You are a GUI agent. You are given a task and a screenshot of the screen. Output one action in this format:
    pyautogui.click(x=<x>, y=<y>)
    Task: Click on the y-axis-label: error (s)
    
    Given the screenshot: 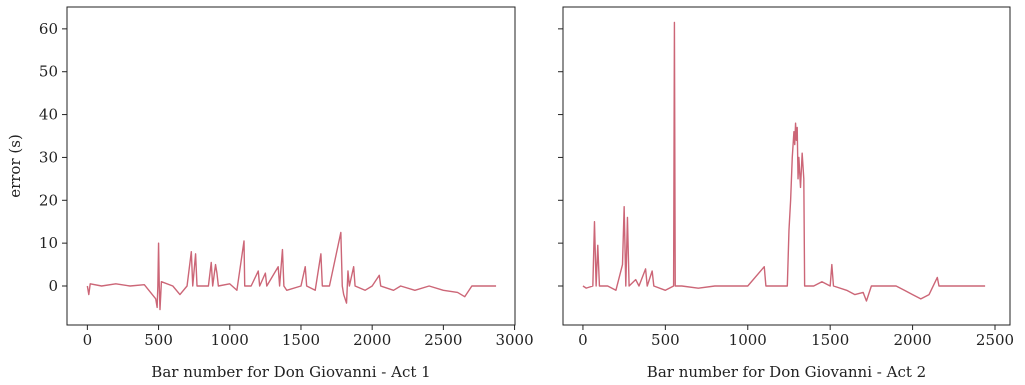 What is the action you would take?
    pyautogui.click(x=15, y=166)
    